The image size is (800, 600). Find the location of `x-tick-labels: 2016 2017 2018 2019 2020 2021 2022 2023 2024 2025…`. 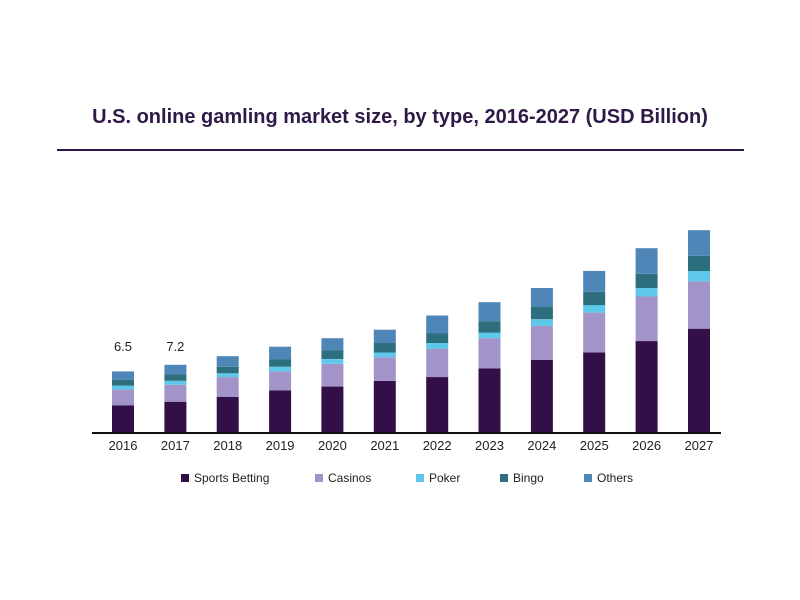

x-tick-labels: 2016 2017 2018 2019 2020 2021 2022 2023 2024 2025… is located at coordinates (411, 445).